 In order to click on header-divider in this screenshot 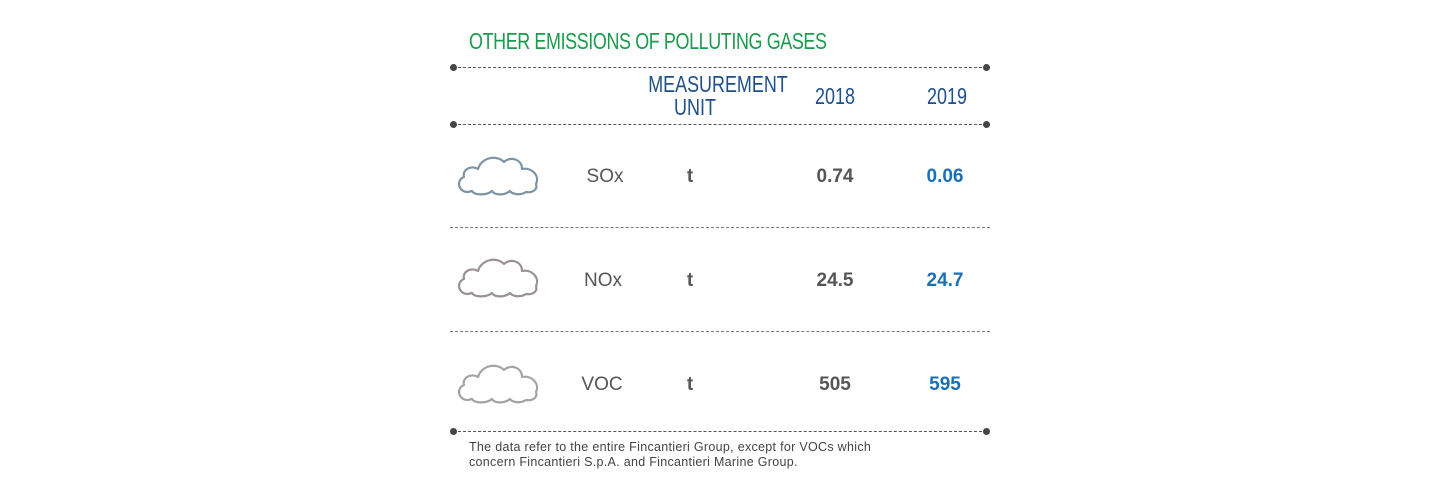, I will do `click(720, 124)`.